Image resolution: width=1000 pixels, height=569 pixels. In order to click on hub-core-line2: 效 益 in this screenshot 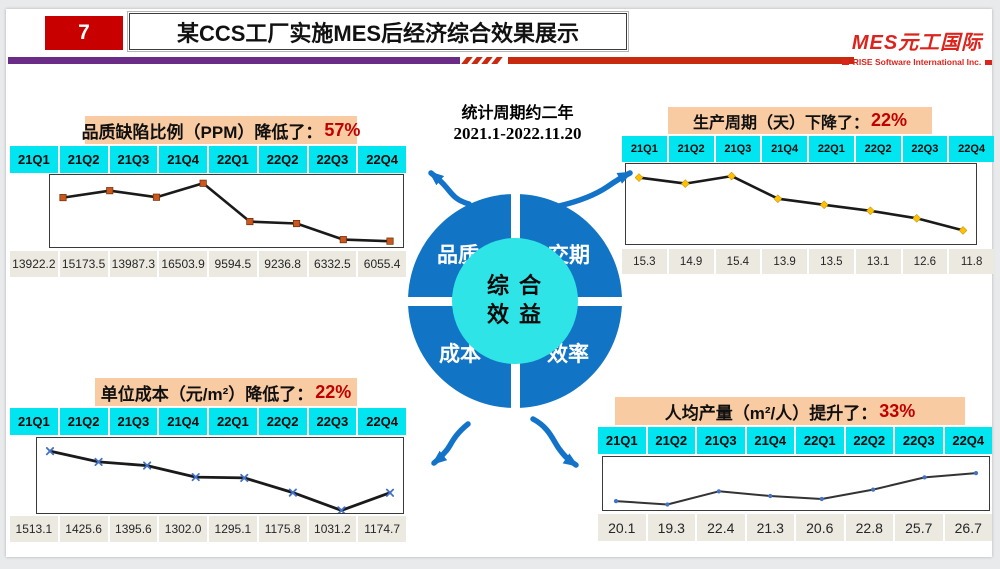, I will do `click(515, 314)`.